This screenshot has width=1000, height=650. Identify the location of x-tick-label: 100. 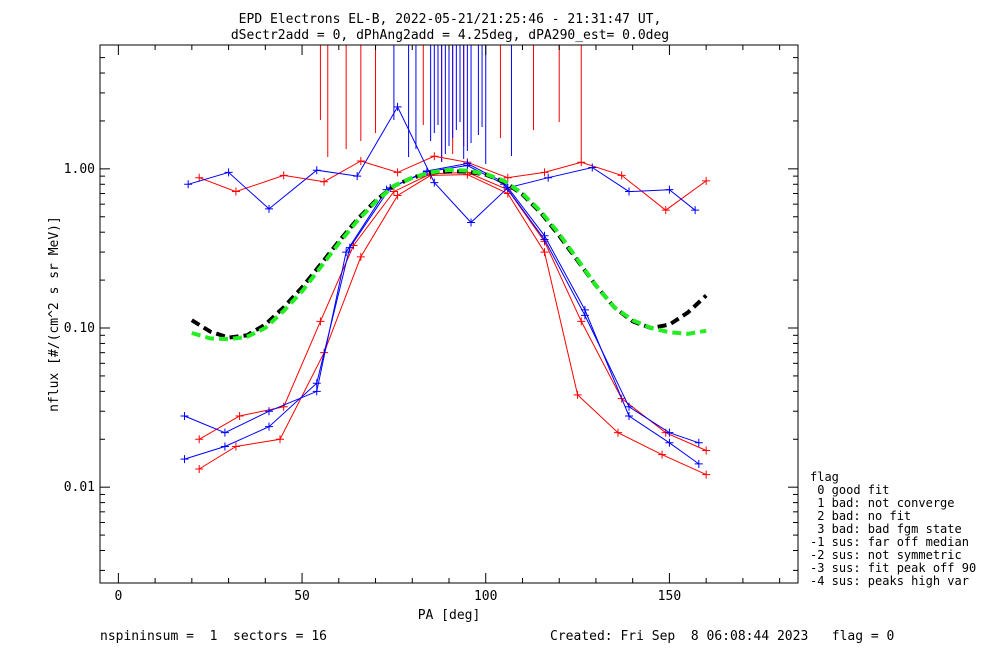
(485, 596).